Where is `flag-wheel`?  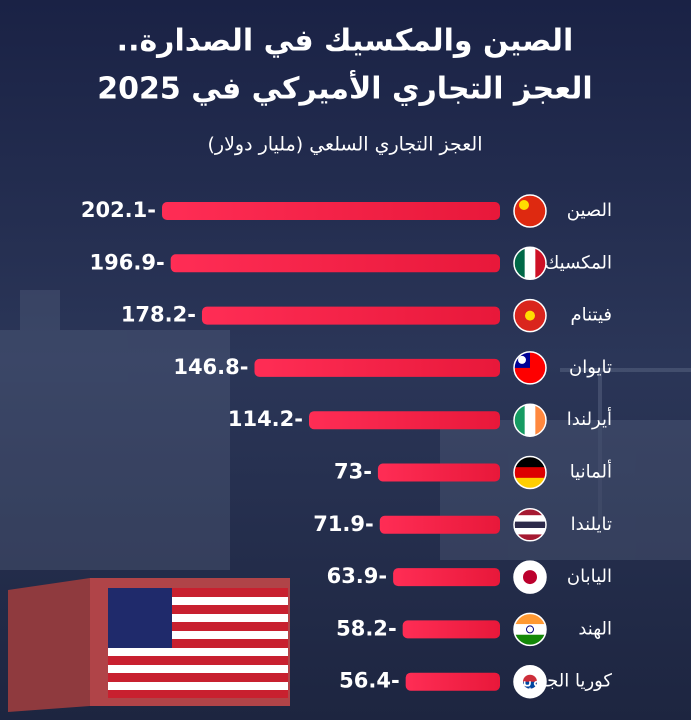
flag-wheel is located at coordinates (530, 629).